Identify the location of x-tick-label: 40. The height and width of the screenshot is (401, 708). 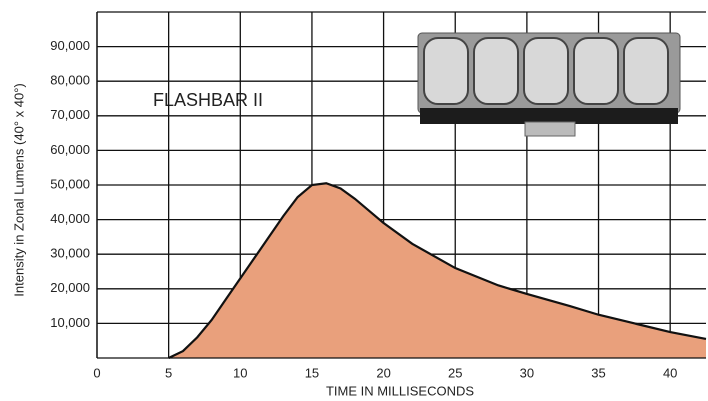
(670, 372).